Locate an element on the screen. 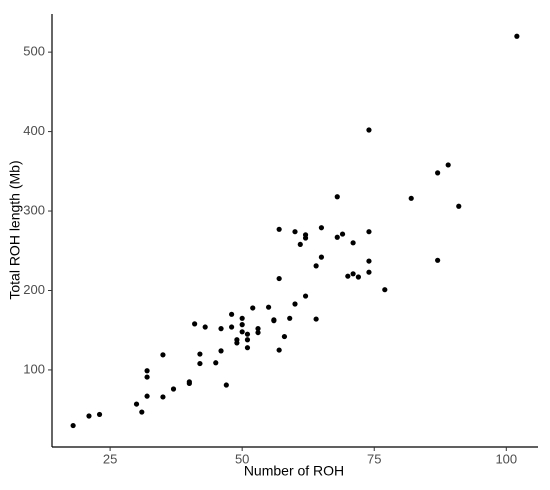 This screenshot has height=490, width=550. y-tick-label: 200 is located at coordinates (34, 289).